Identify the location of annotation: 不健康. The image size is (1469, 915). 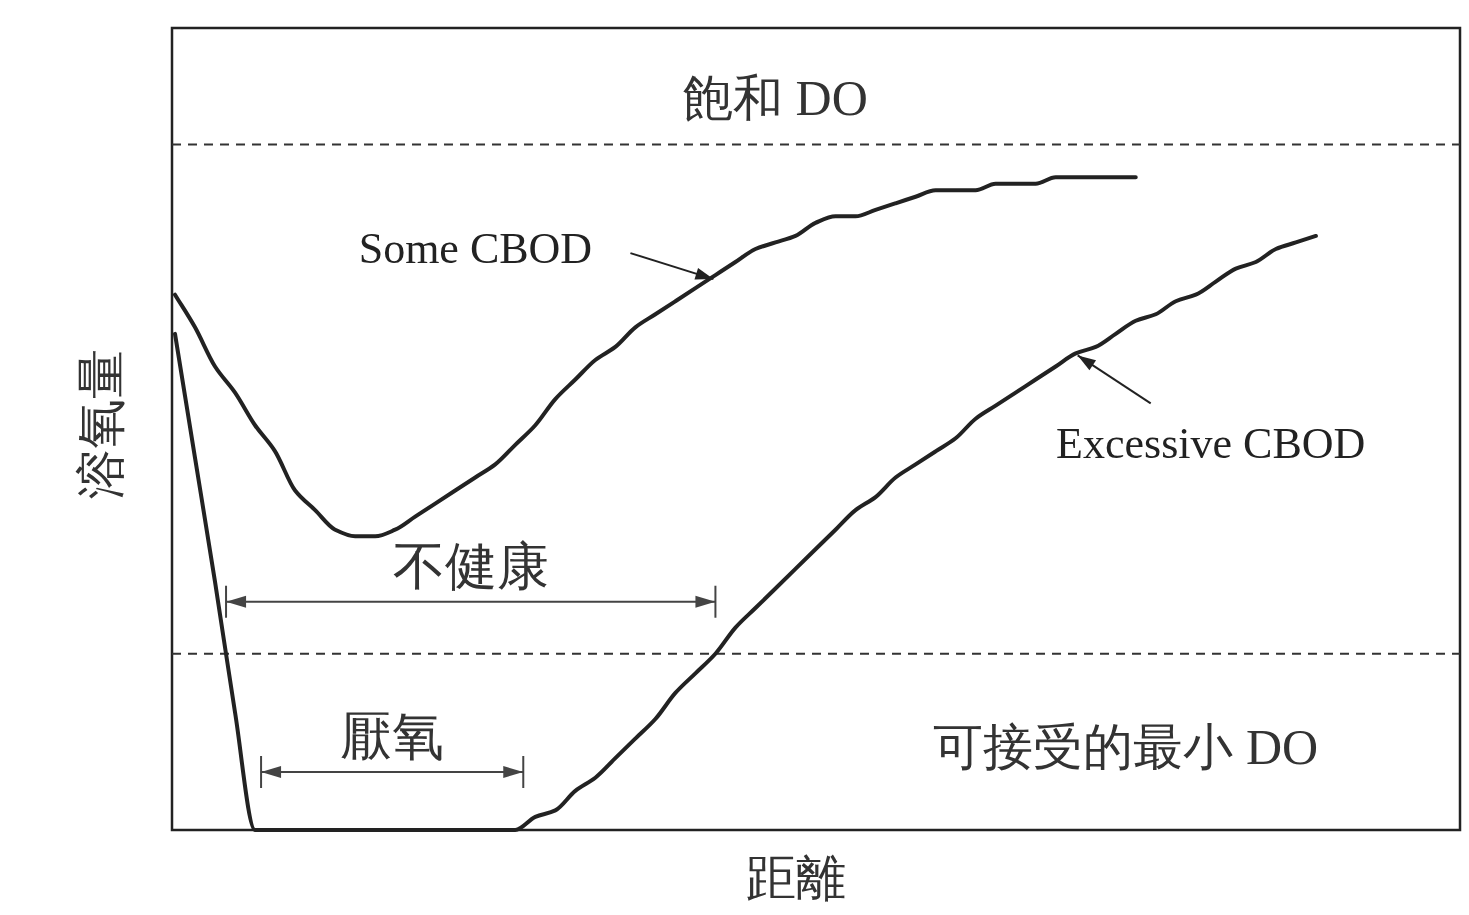
(470, 566).